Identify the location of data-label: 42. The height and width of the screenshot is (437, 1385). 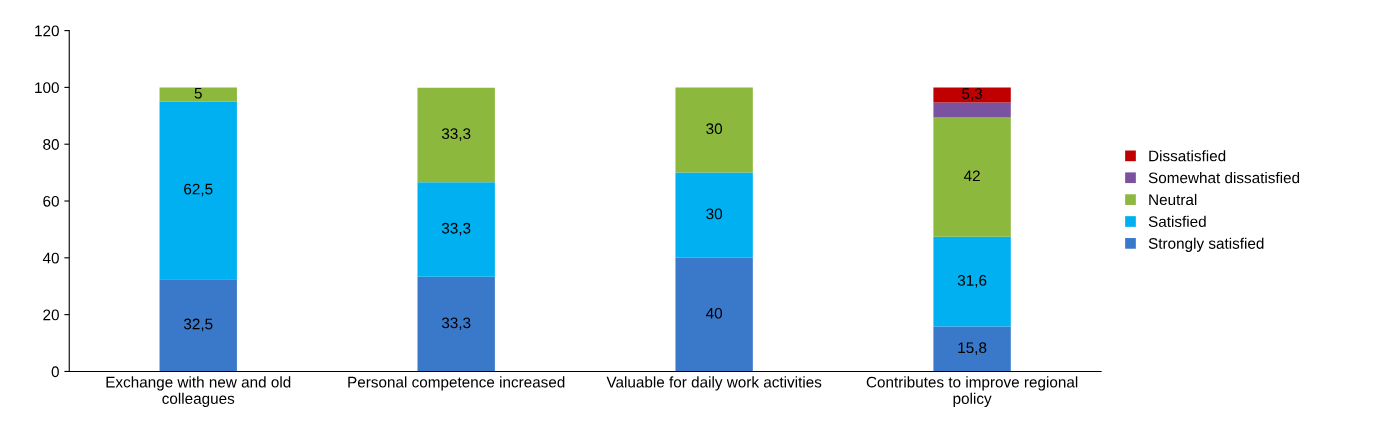
(971, 176).